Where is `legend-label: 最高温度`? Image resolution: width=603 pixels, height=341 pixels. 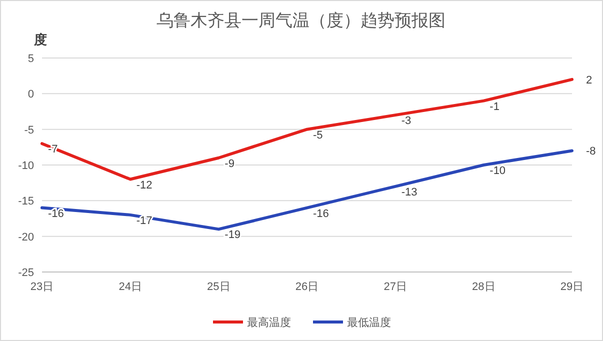
legend-label: 最高温度 is located at coordinates (269, 322).